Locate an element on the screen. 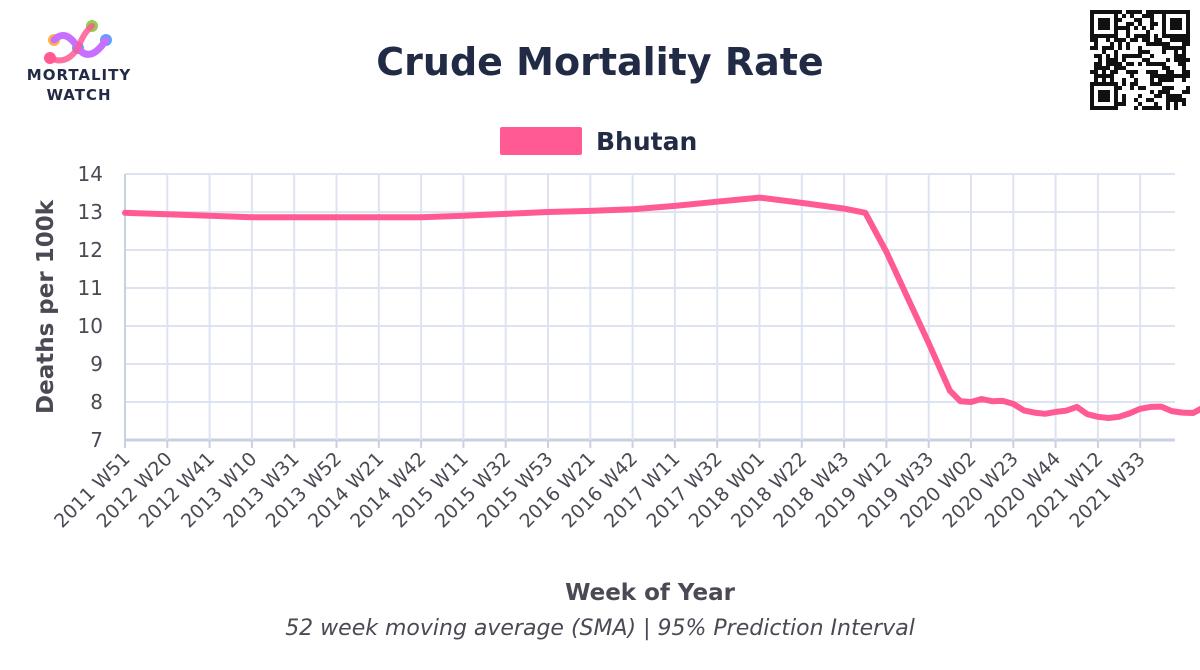 The height and width of the screenshot is (670, 1200). logo-line-2: WATCH is located at coordinates (79, 95).